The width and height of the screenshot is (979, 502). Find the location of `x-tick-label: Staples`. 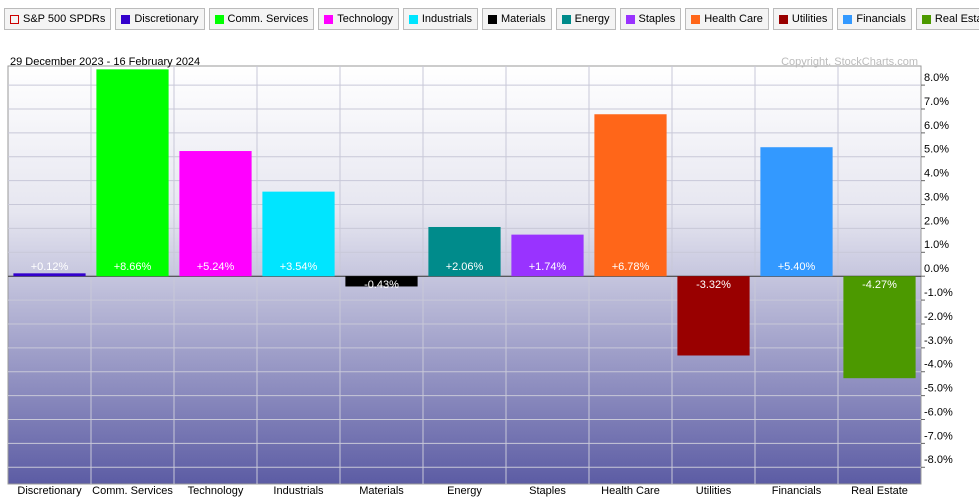

x-tick-label: Staples is located at coordinates (547, 491).